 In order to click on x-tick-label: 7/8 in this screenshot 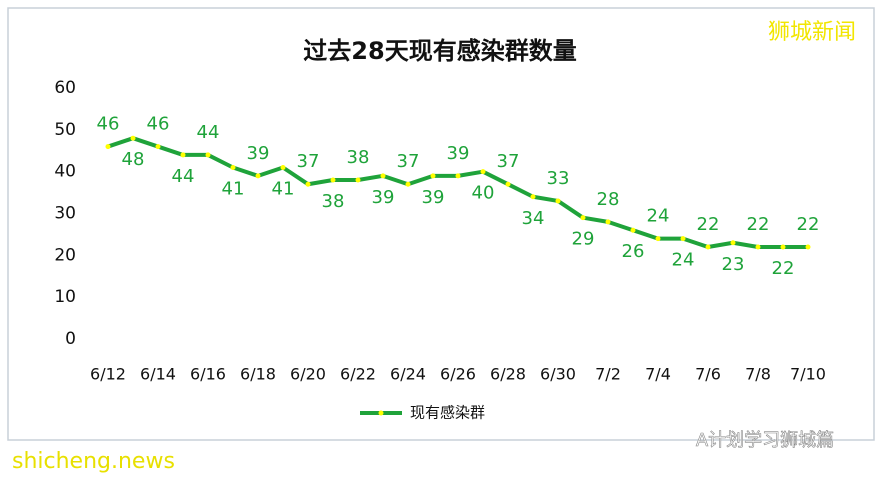, I will do `click(758, 374)`.